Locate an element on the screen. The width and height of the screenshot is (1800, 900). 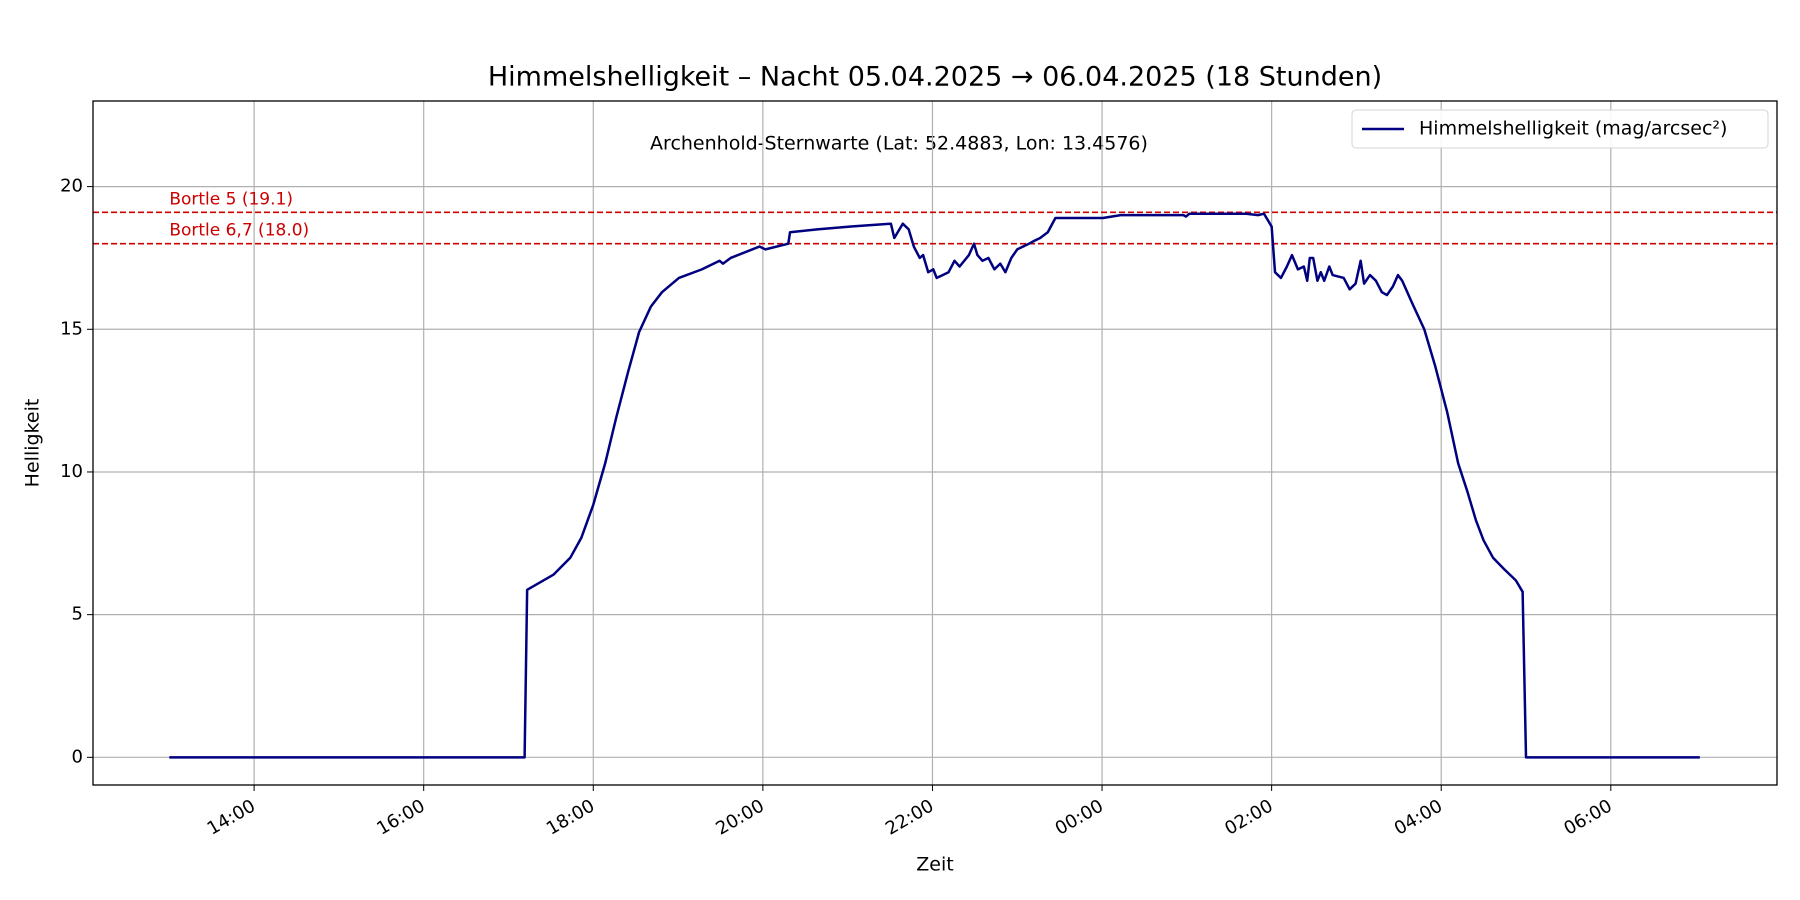
legend-box is located at coordinates (1560, 129).